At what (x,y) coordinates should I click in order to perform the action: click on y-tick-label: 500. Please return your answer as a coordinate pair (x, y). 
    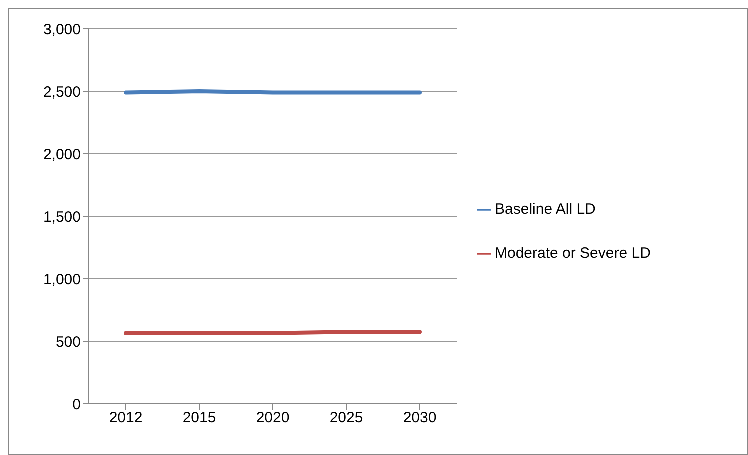
    Looking at the image, I should click on (68, 342).